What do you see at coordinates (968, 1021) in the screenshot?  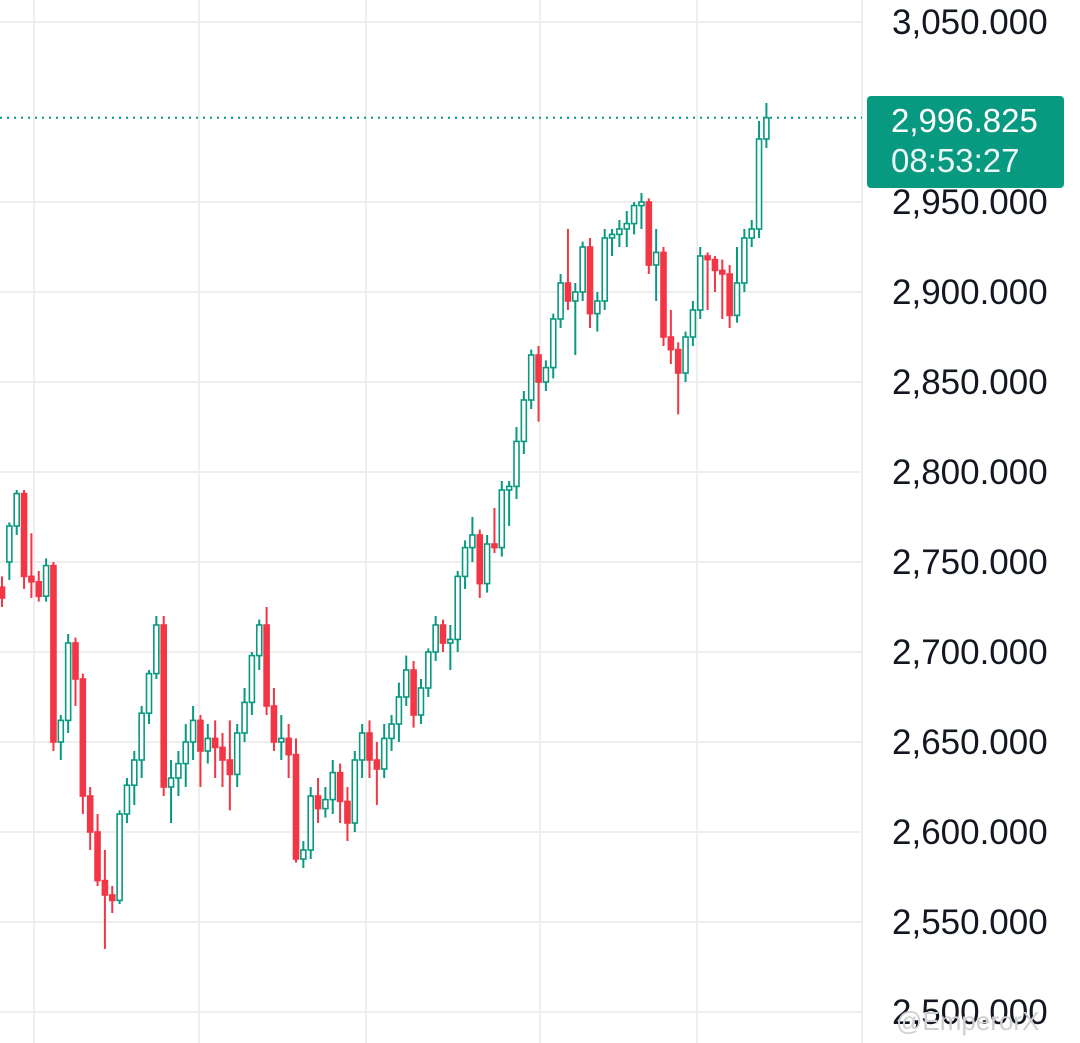 I see `watermark: @EmperorX` at bounding box center [968, 1021].